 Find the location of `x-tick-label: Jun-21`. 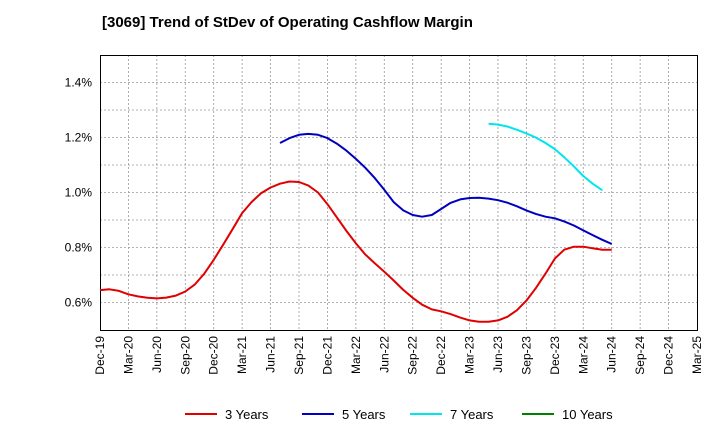

x-tick-label: Jun-21 is located at coordinates (271, 354).